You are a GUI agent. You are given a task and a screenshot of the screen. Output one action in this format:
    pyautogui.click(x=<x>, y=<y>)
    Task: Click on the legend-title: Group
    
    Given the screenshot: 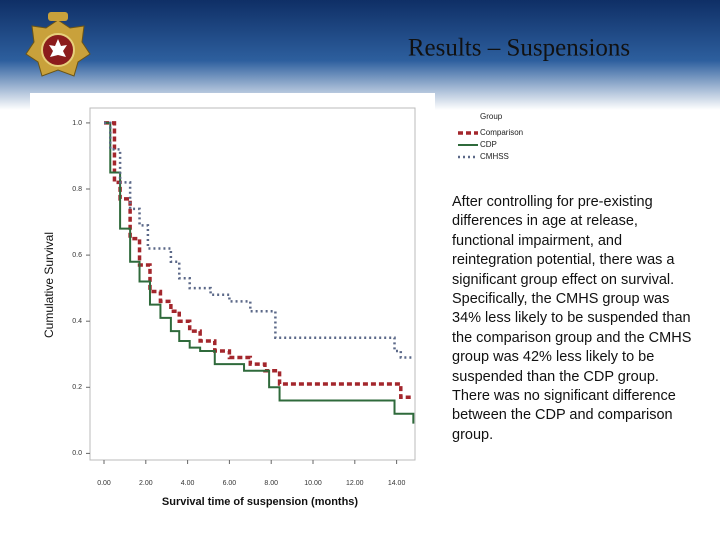 What is the action you would take?
    pyautogui.click(x=491, y=116)
    